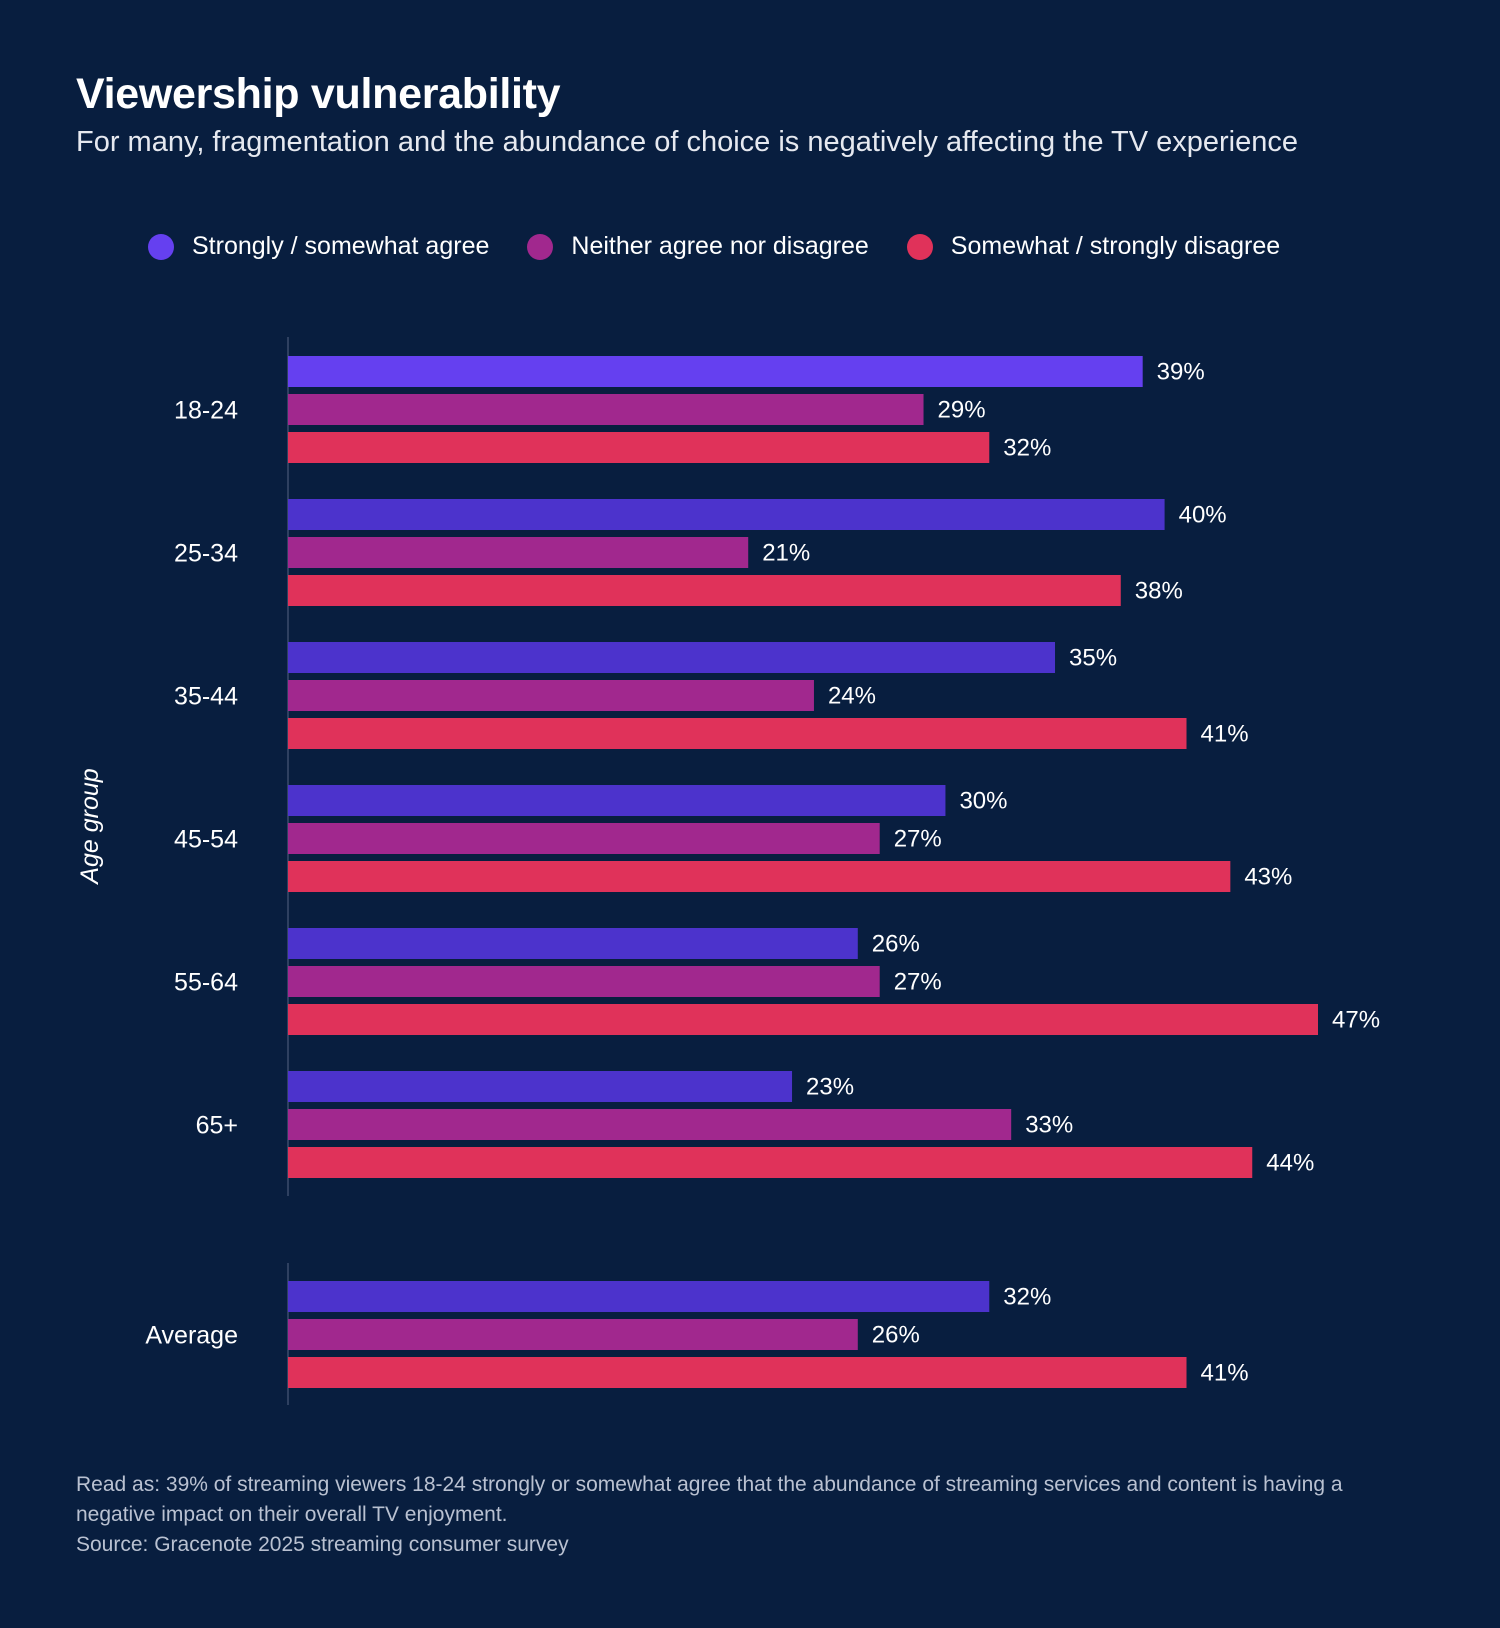  Describe the element at coordinates (1290, 1163) in the screenshot. I see `bar-value-label: 44%` at that location.